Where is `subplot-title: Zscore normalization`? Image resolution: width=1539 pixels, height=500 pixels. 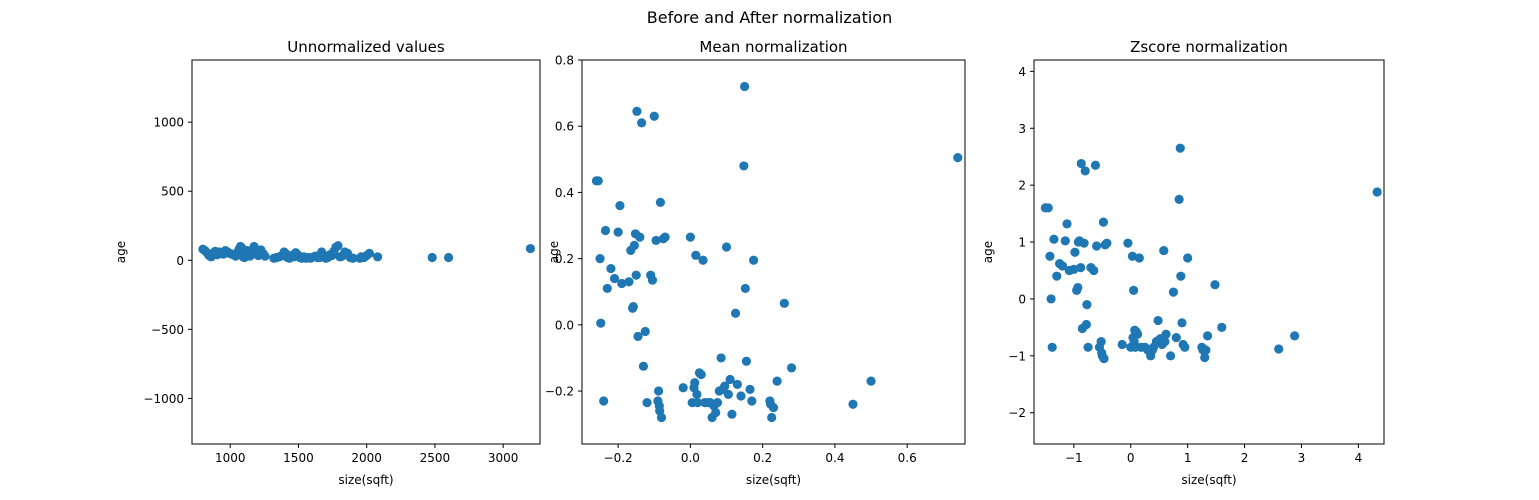 subplot-title: Zscore normalization is located at coordinates (1209, 47).